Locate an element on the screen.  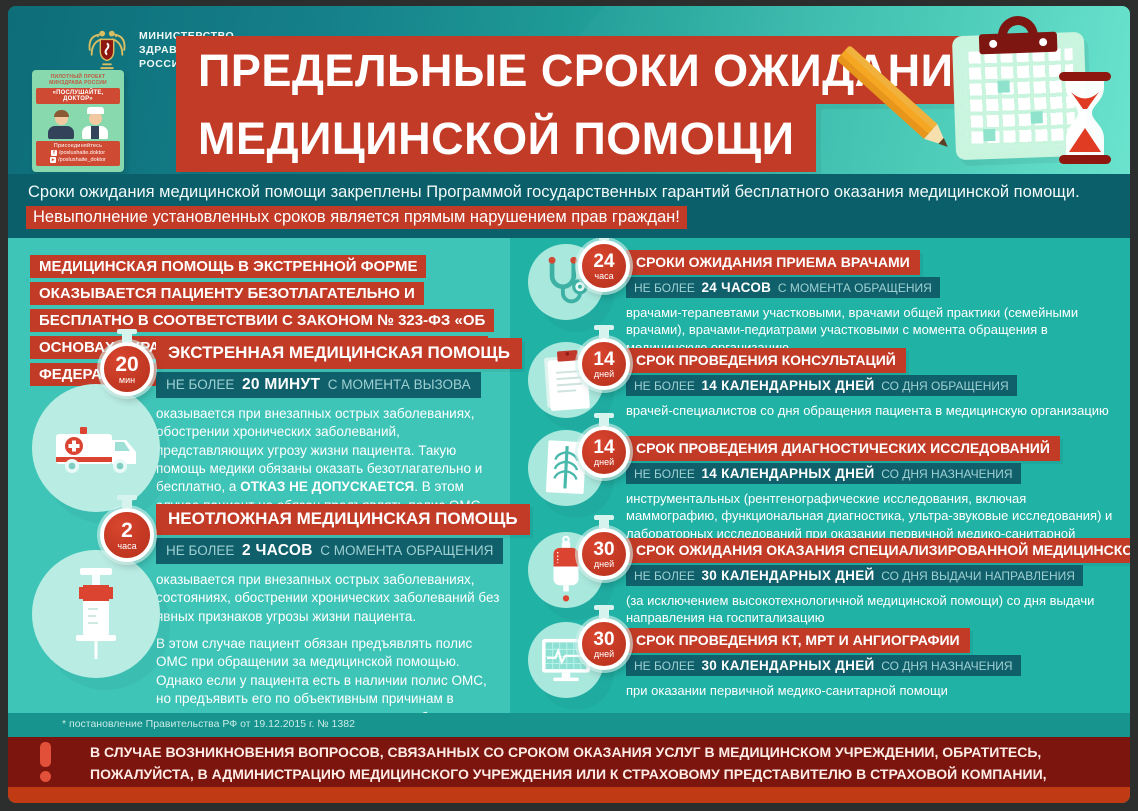
section-heading: СРОК ПРОВЕДЕНИЯ КТ, МРТ И АНГИОГРАФИИ is located at coordinates (798, 640).